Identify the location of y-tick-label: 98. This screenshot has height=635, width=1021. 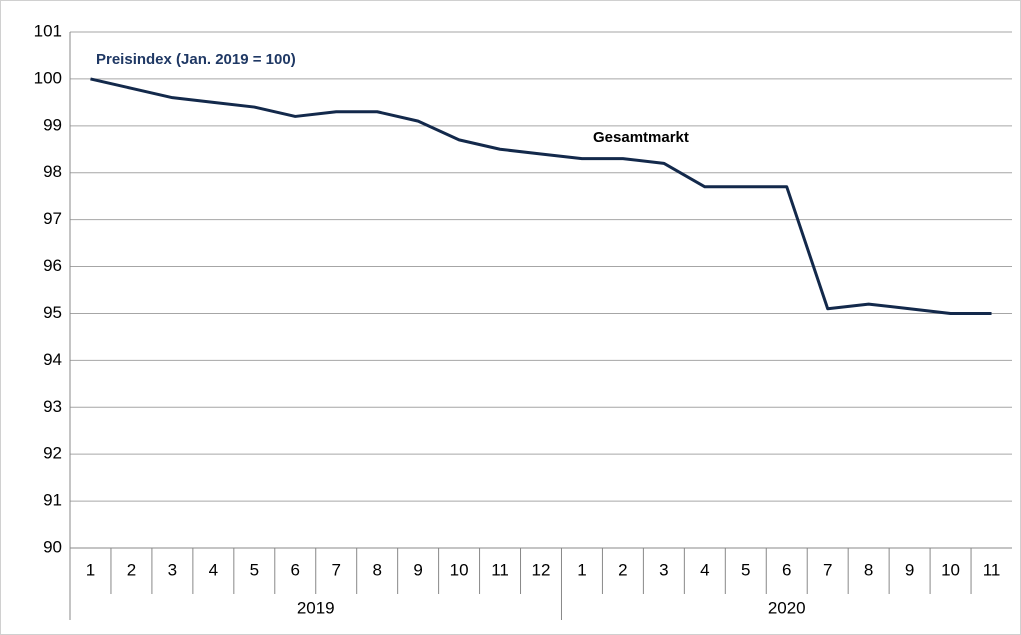
(52, 171).